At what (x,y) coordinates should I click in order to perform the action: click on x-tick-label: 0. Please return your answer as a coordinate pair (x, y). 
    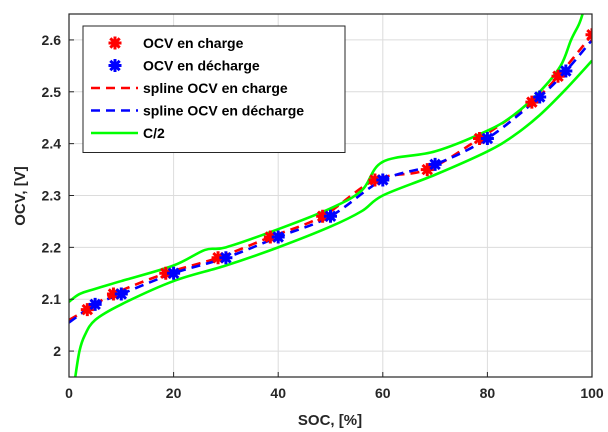
    Looking at the image, I should click on (69, 393).